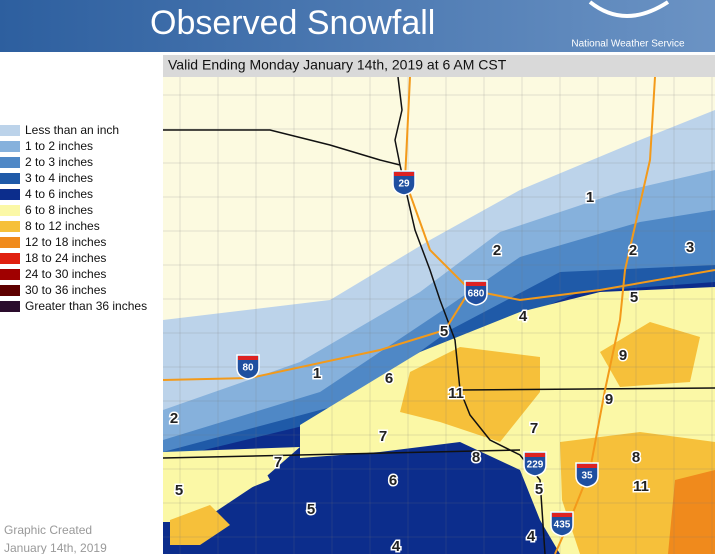 The height and width of the screenshot is (554, 715). Describe the element at coordinates (59, 162) in the screenshot. I see `legend-label: 2 to 3 inches` at that location.